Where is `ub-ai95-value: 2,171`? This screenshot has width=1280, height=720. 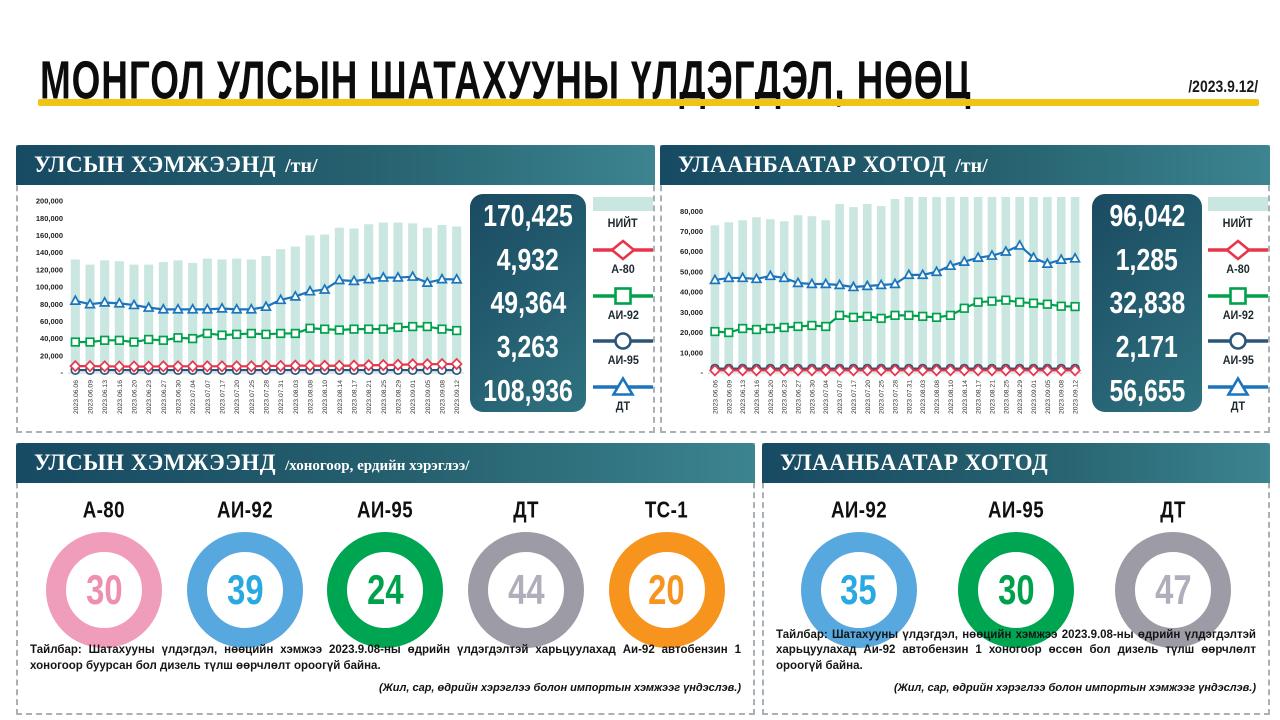
ub-ai95-value: 2,171 is located at coordinates (1147, 347).